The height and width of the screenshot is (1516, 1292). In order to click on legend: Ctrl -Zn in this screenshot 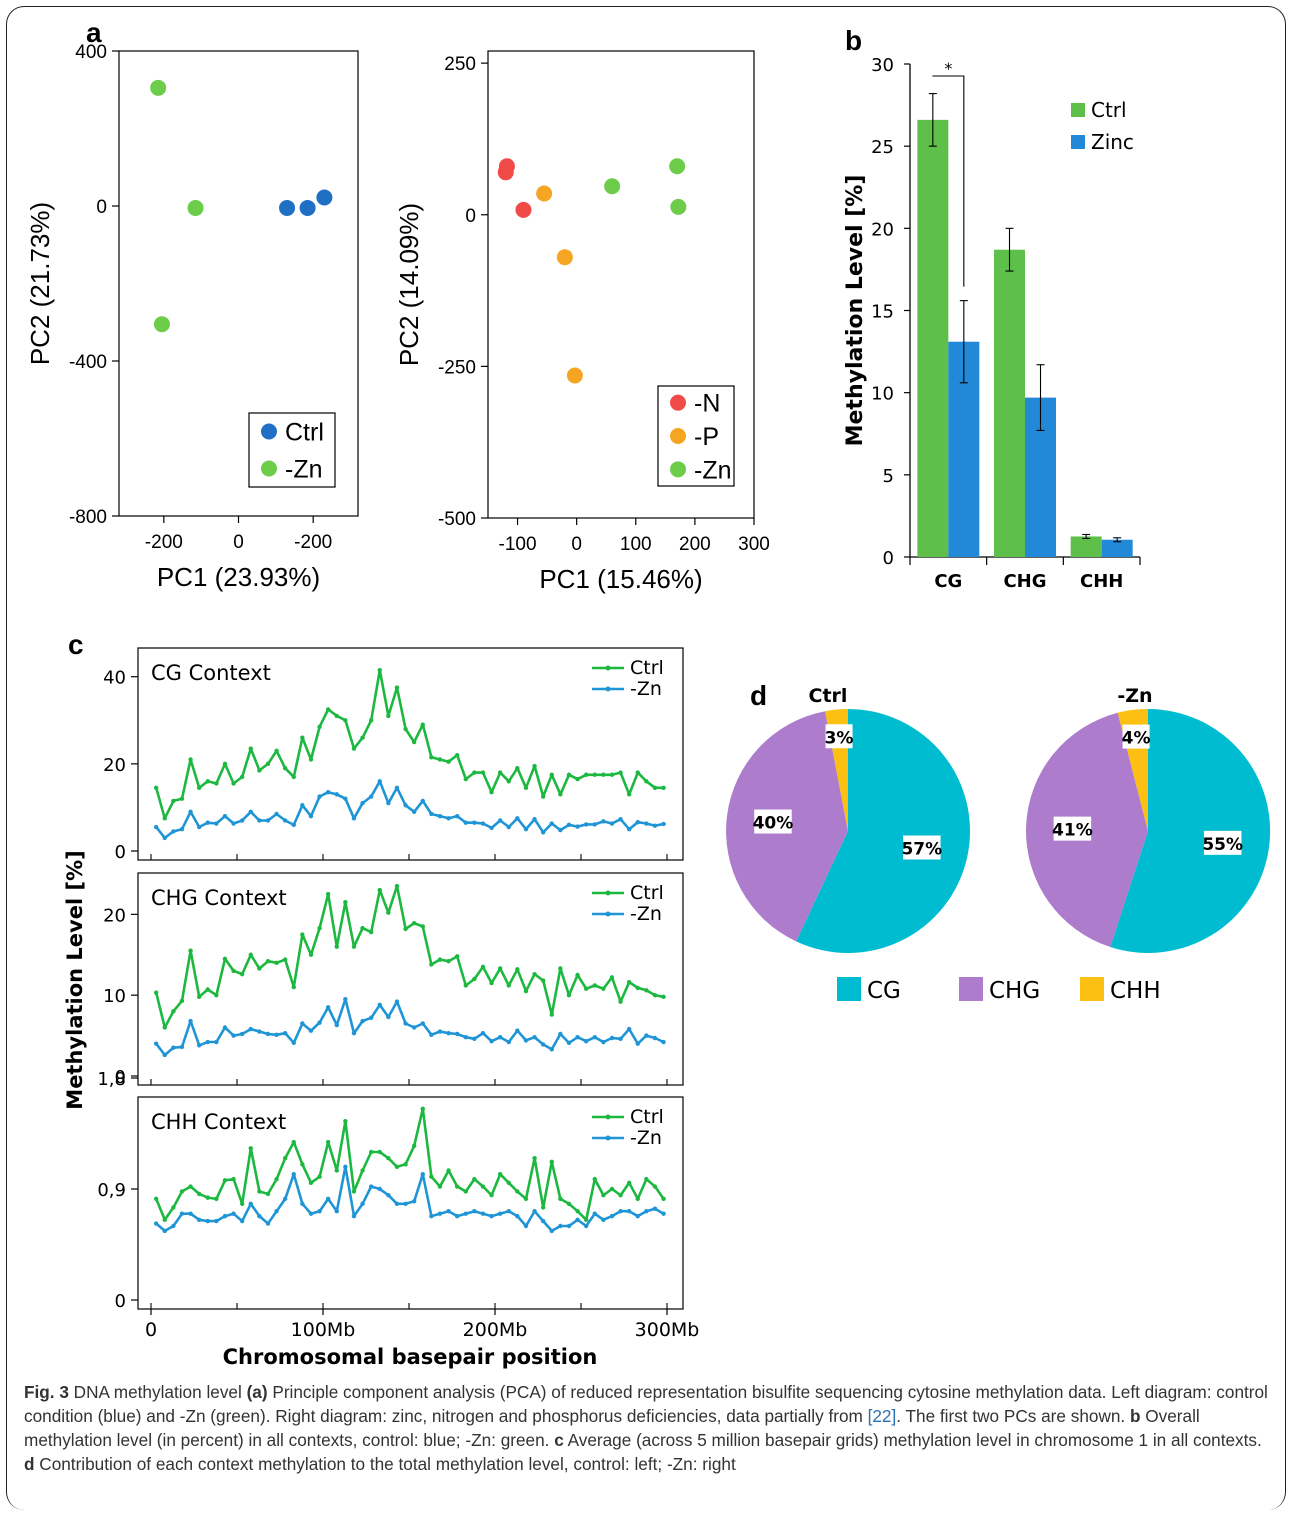, I will do `click(292, 450)`.